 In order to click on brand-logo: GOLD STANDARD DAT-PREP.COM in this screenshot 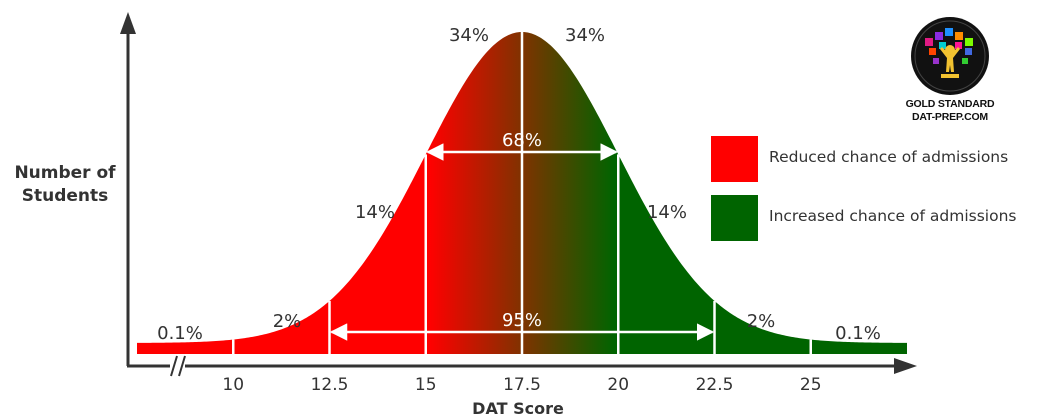, I will do `click(950, 71)`.